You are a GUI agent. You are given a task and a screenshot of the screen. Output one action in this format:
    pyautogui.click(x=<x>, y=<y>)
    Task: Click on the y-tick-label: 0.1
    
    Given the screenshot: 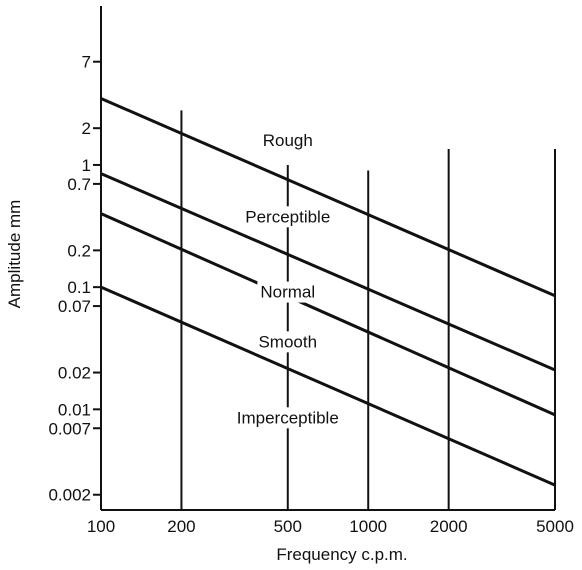 What is the action you would take?
    pyautogui.click(x=79, y=287)
    